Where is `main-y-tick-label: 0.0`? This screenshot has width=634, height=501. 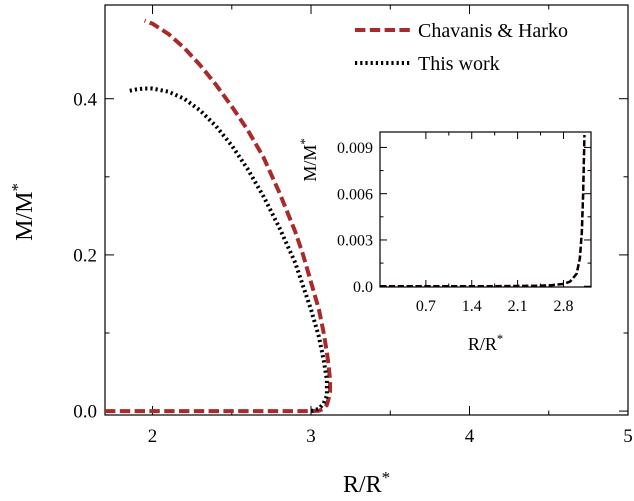 main-y-tick-label: 0.0 is located at coordinates (85, 412).